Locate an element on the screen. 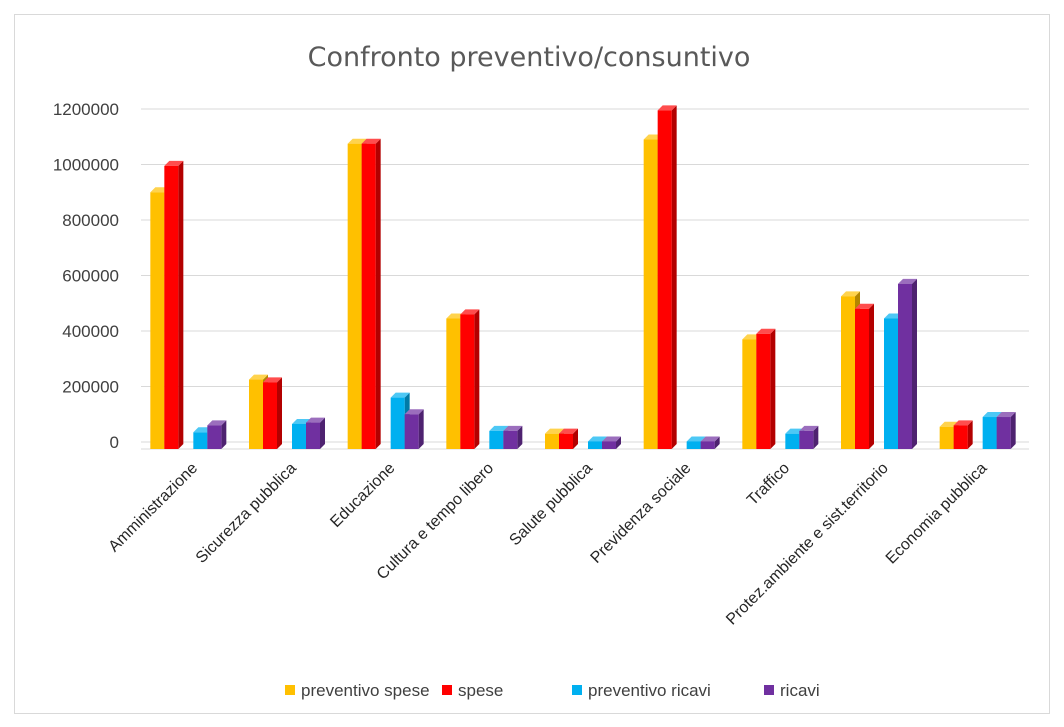  x-category-label: Educazione is located at coordinates (362, 495).